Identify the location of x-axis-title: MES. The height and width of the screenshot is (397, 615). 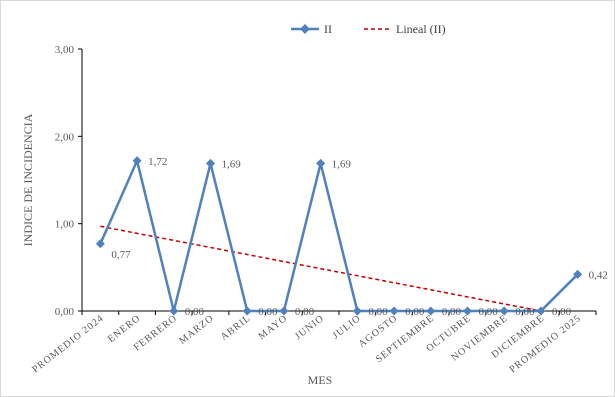
(320, 380).